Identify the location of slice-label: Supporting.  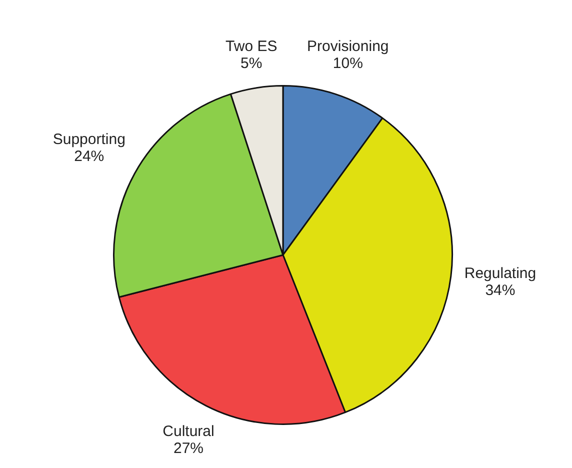
(89, 139).